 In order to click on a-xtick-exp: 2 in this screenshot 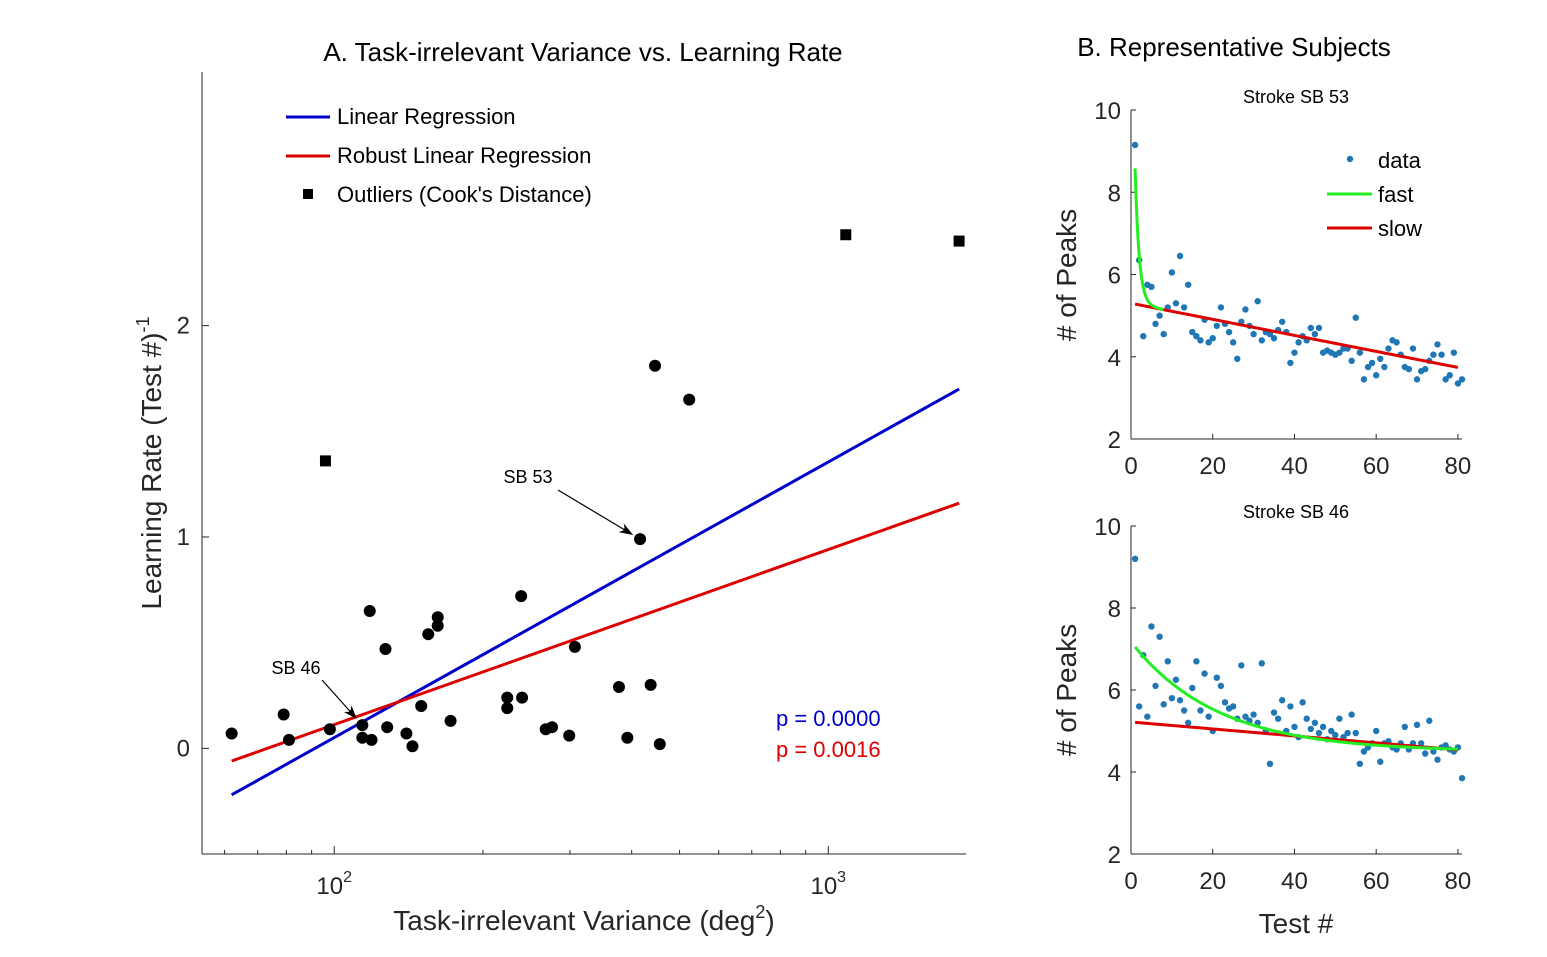, I will do `click(347, 877)`.